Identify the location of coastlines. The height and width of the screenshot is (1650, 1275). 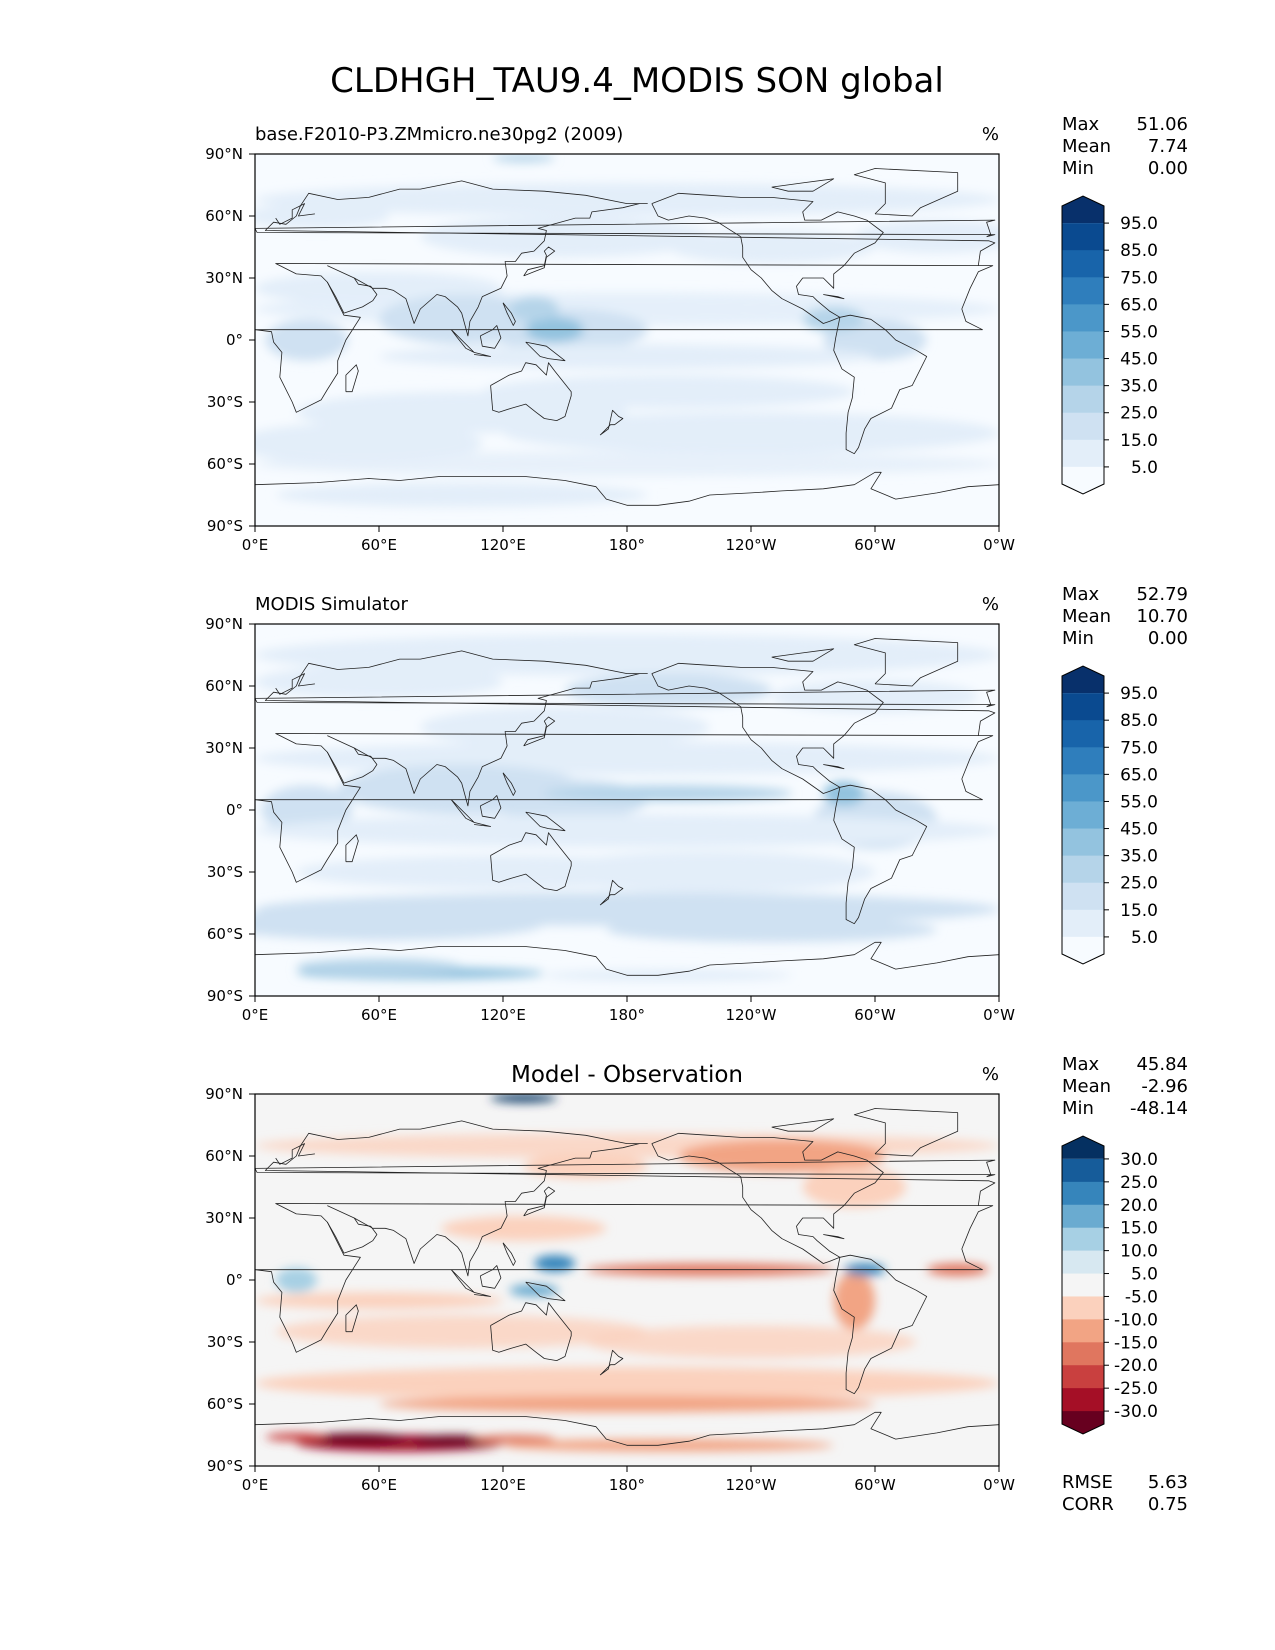
(627, 807).